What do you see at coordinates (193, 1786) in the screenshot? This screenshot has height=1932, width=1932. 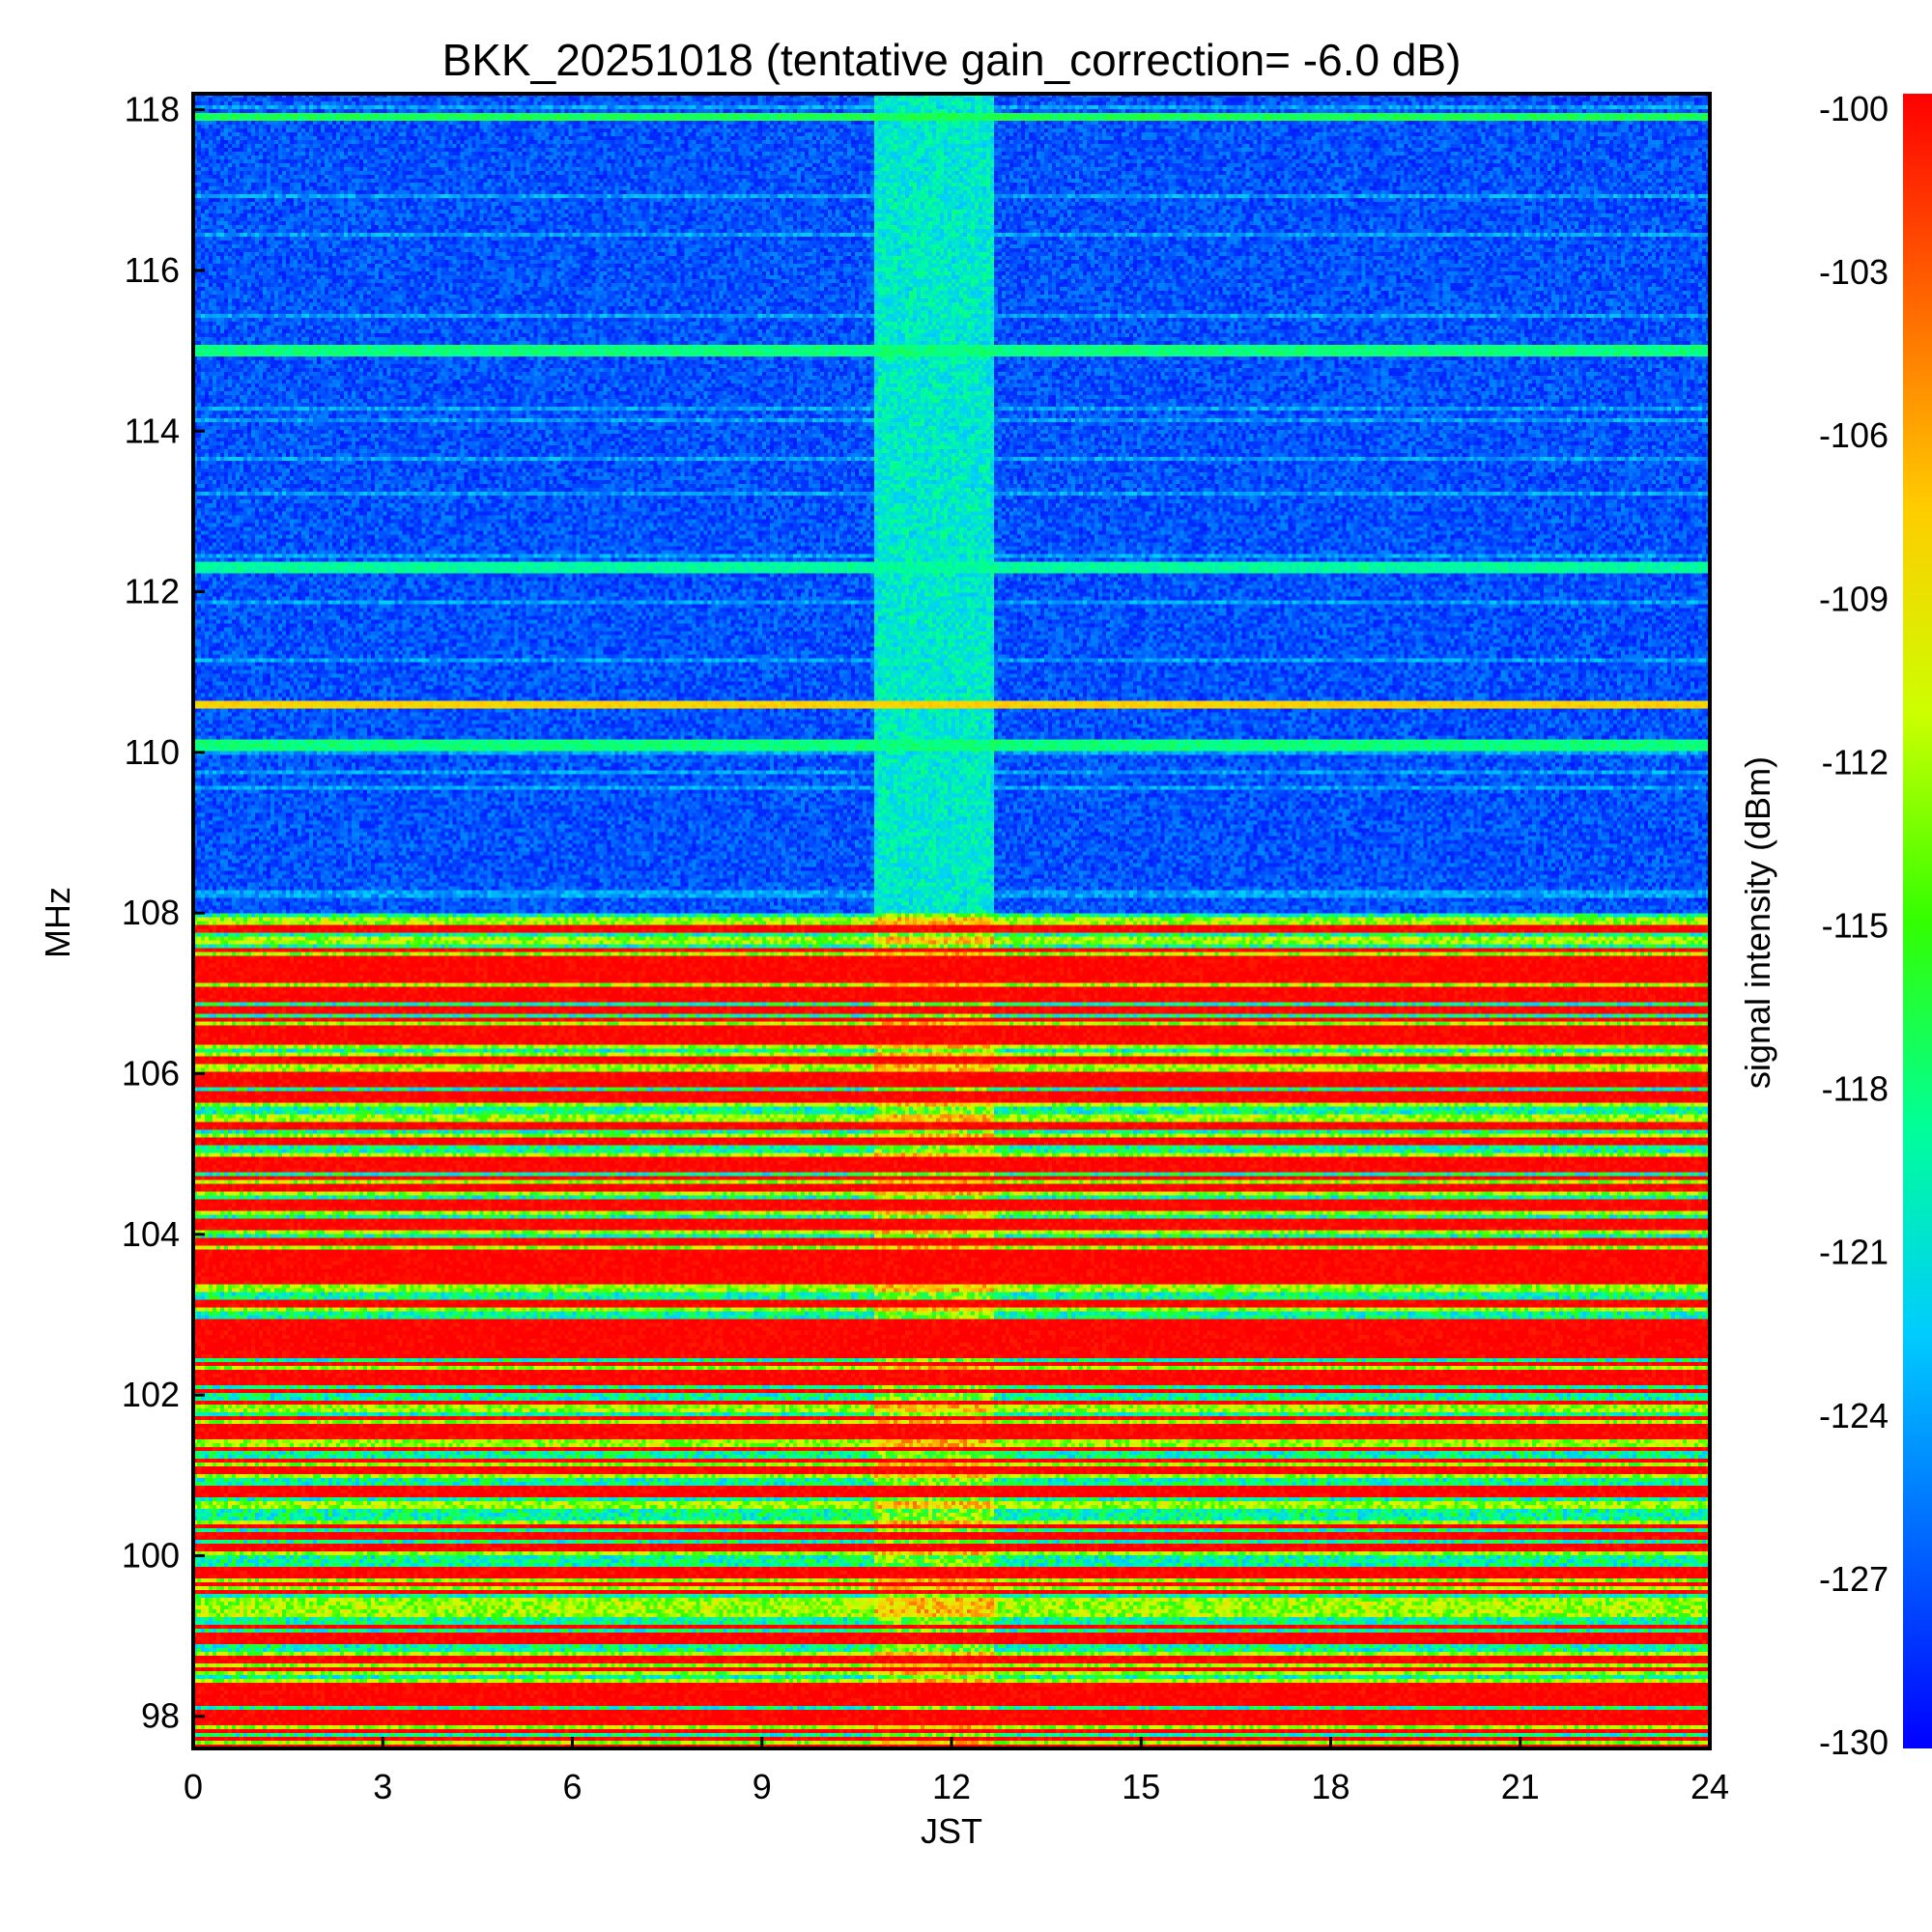 I see `x-tick-label: 0` at bounding box center [193, 1786].